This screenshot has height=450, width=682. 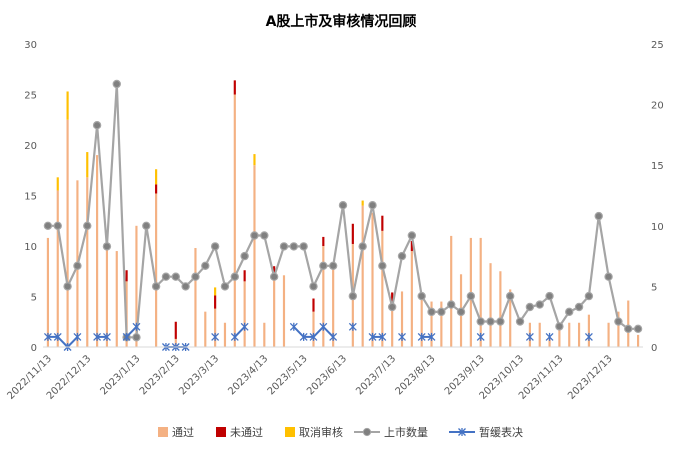 I want to click on left-tick-label: 5, so click(x=34, y=298).